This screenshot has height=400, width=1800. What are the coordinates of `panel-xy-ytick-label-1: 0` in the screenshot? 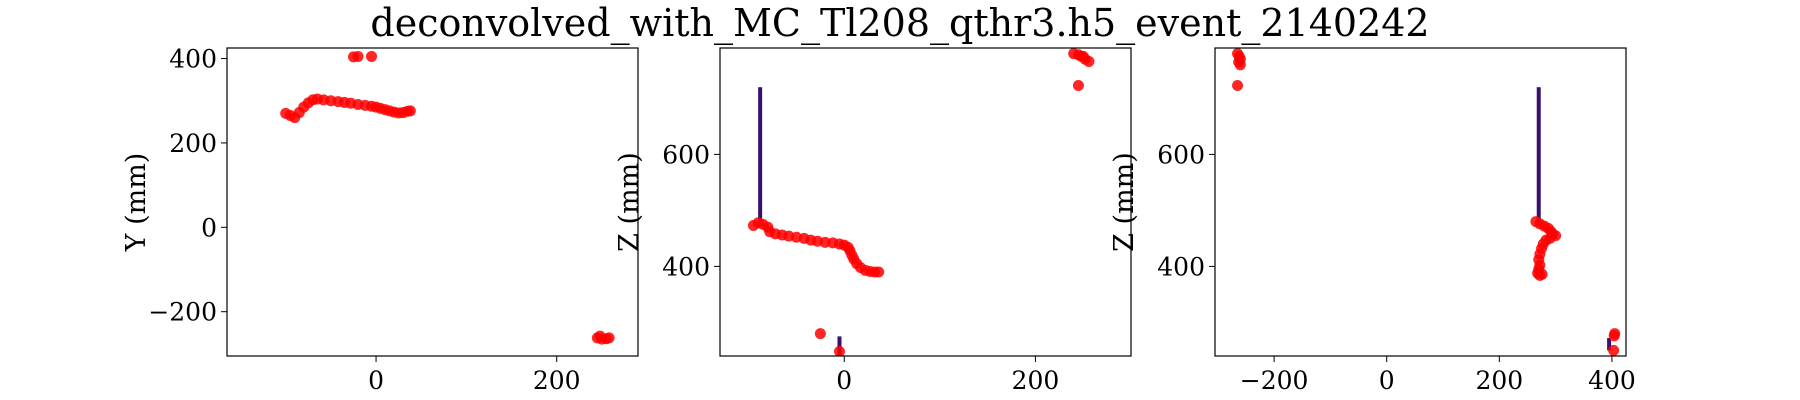 It's located at (209, 227).